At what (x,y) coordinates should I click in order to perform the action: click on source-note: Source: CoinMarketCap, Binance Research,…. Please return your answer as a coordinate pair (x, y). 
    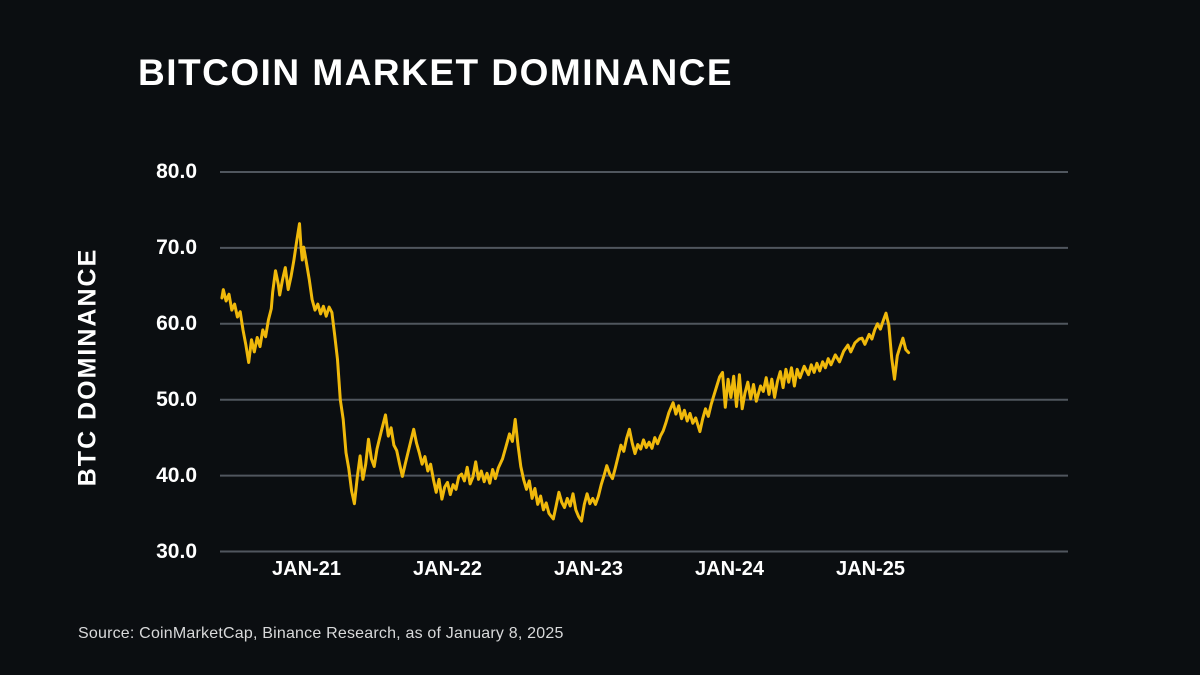
    Looking at the image, I should click on (321, 633).